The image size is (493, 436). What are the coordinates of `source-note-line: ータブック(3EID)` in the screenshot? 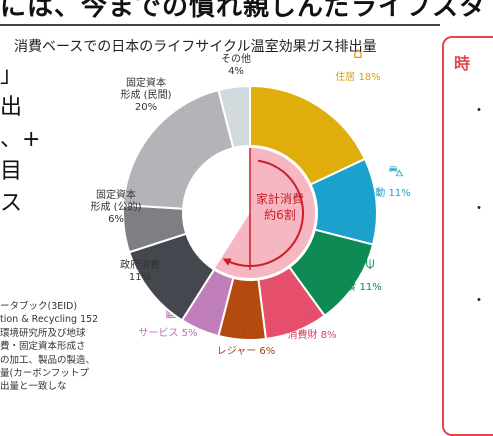 It's located at (39, 306).